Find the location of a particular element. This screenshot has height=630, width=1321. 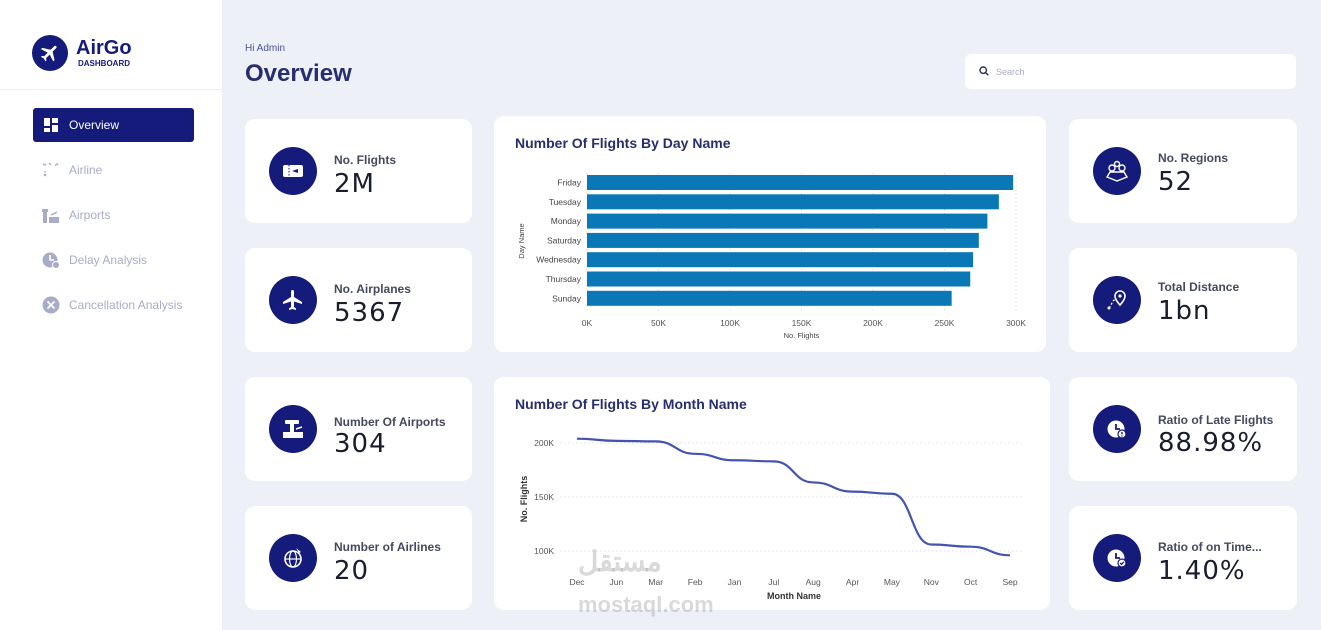

kpi-label: No. Airplanes is located at coordinates (372, 289).